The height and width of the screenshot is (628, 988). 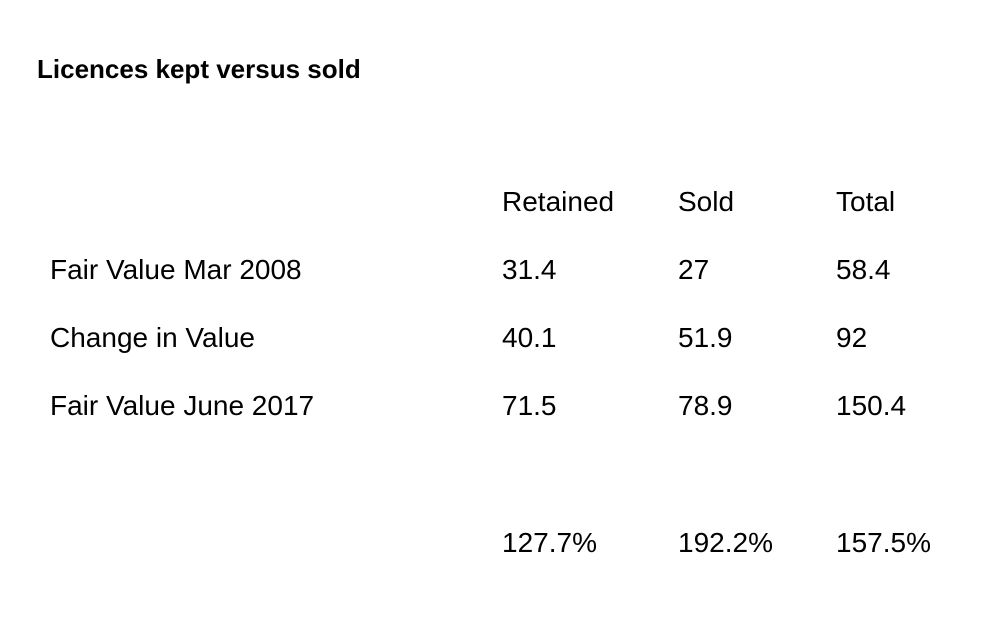 What do you see at coordinates (852, 337) in the screenshot?
I see `table-cell: 92` at bounding box center [852, 337].